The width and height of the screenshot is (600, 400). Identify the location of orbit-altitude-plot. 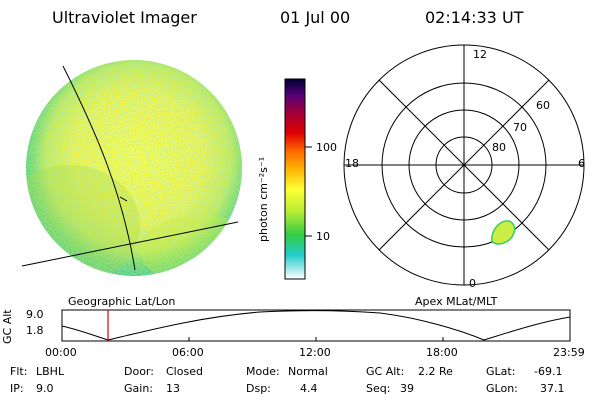
(316, 325).